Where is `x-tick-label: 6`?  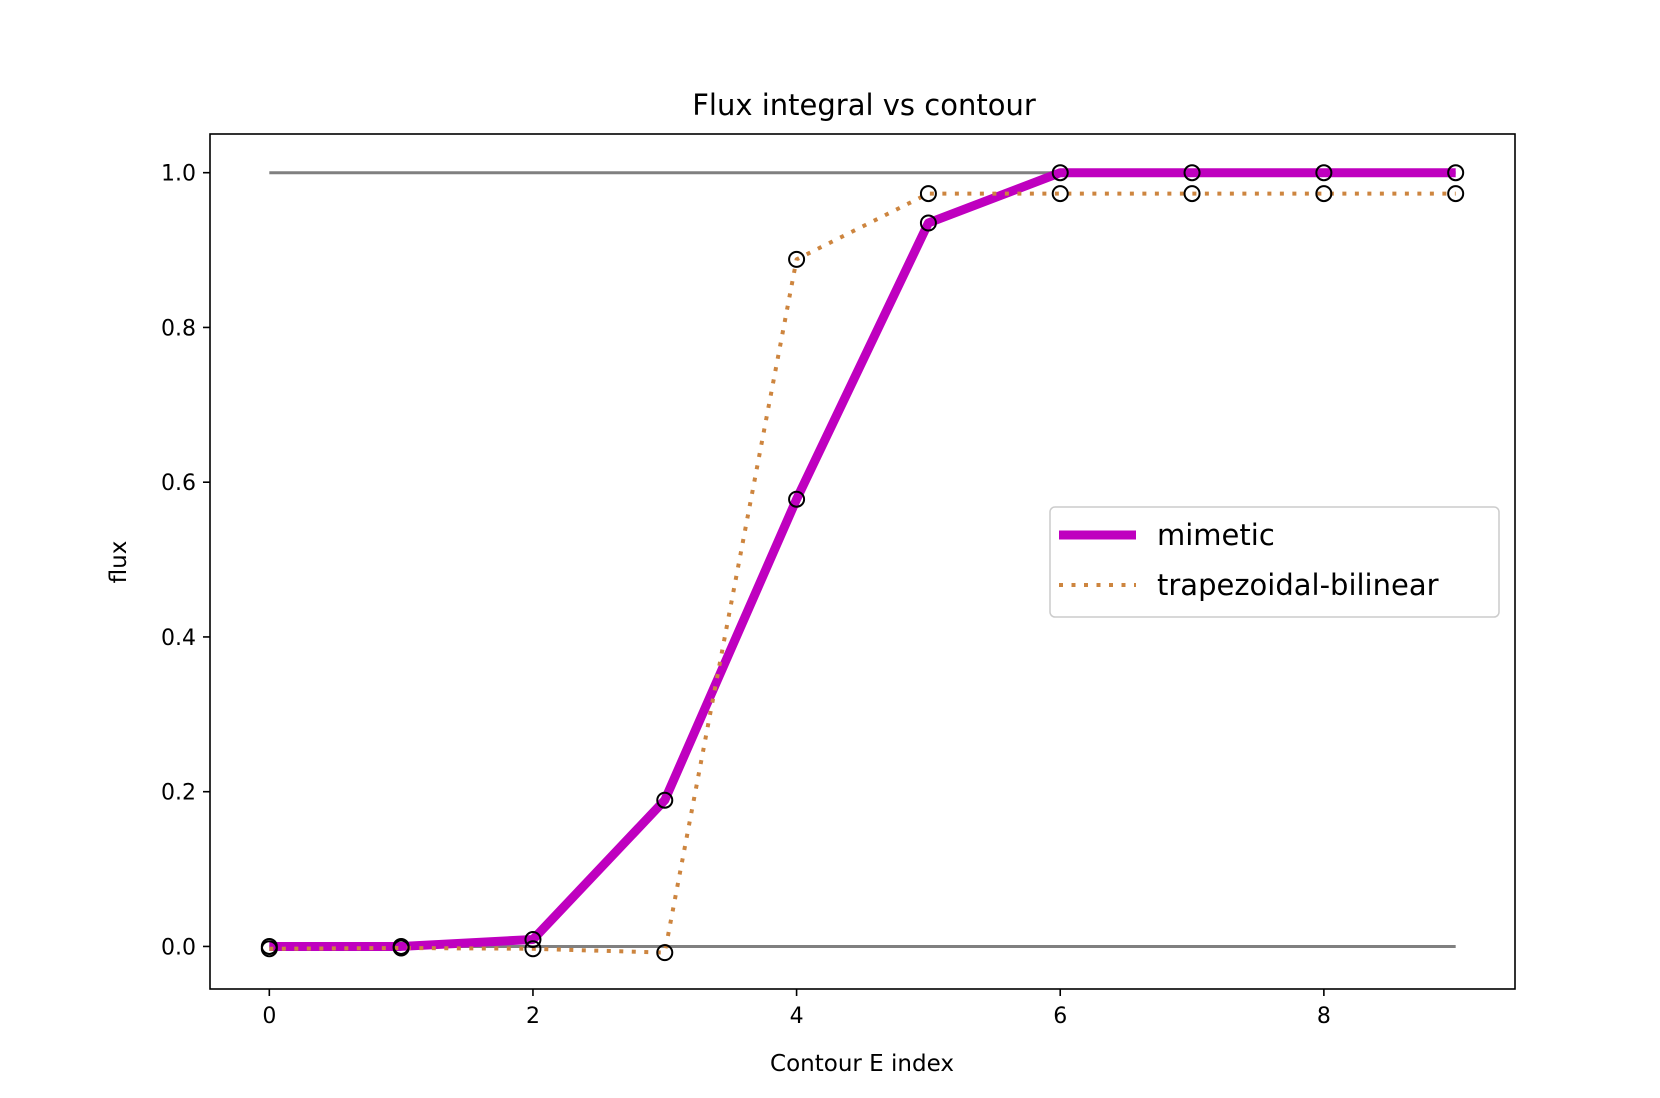 x-tick-label: 6 is located at coordinates (1060, 1016).